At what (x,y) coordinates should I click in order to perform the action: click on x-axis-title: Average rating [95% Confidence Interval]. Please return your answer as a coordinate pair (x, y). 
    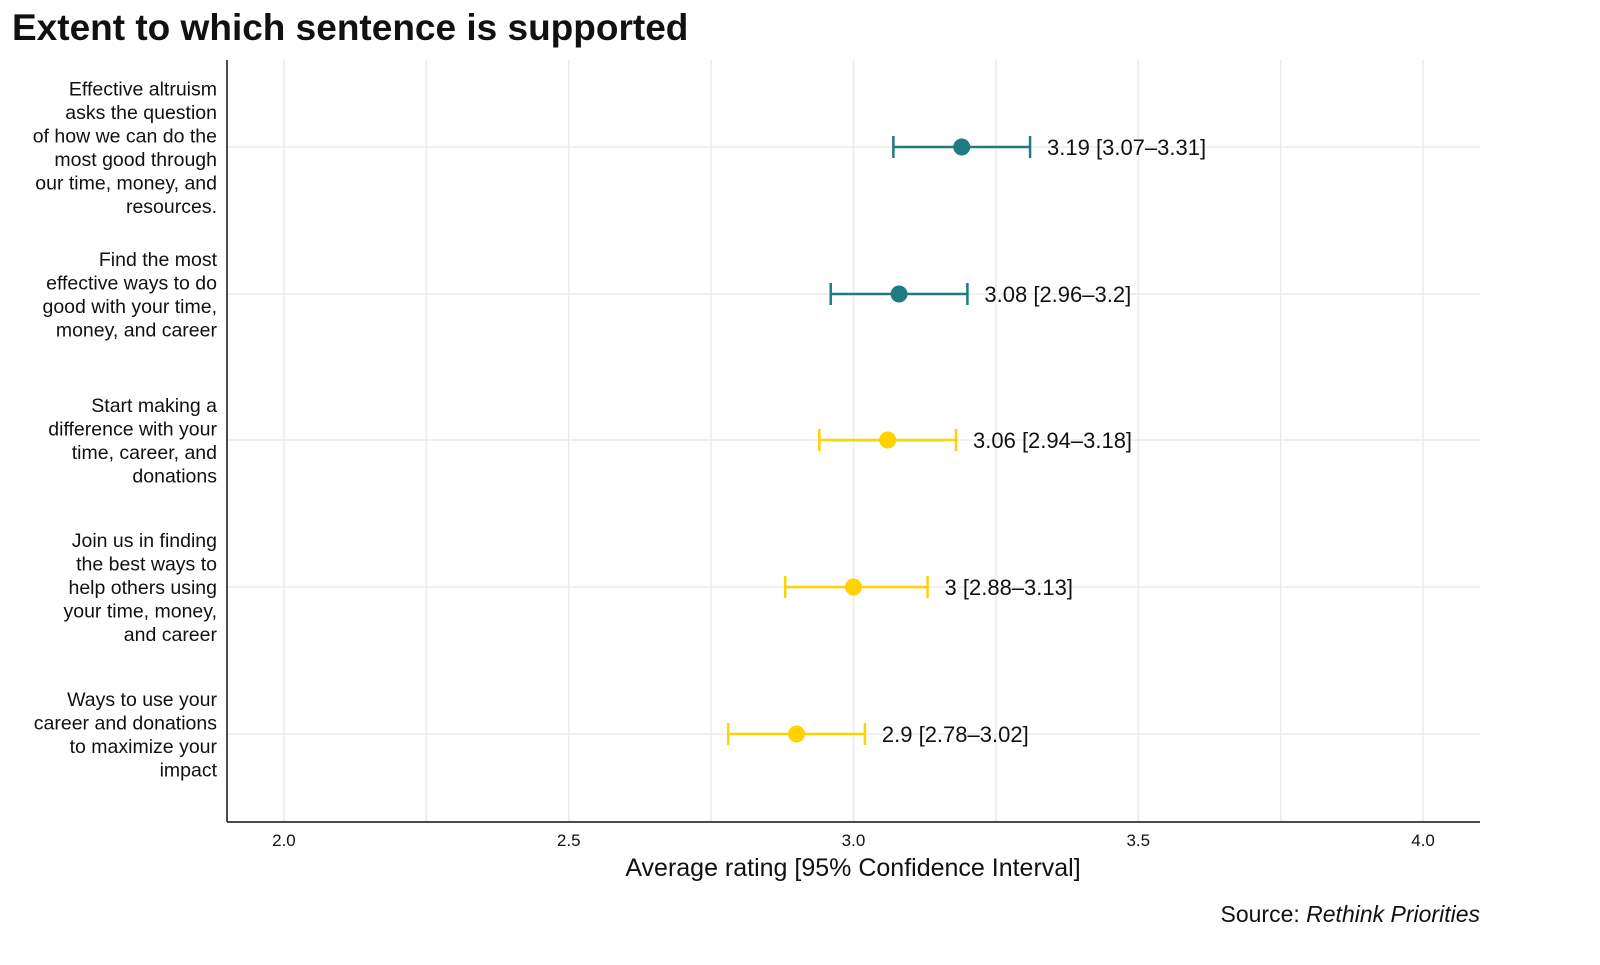
    Looking at the image, I should click on (852, 868).